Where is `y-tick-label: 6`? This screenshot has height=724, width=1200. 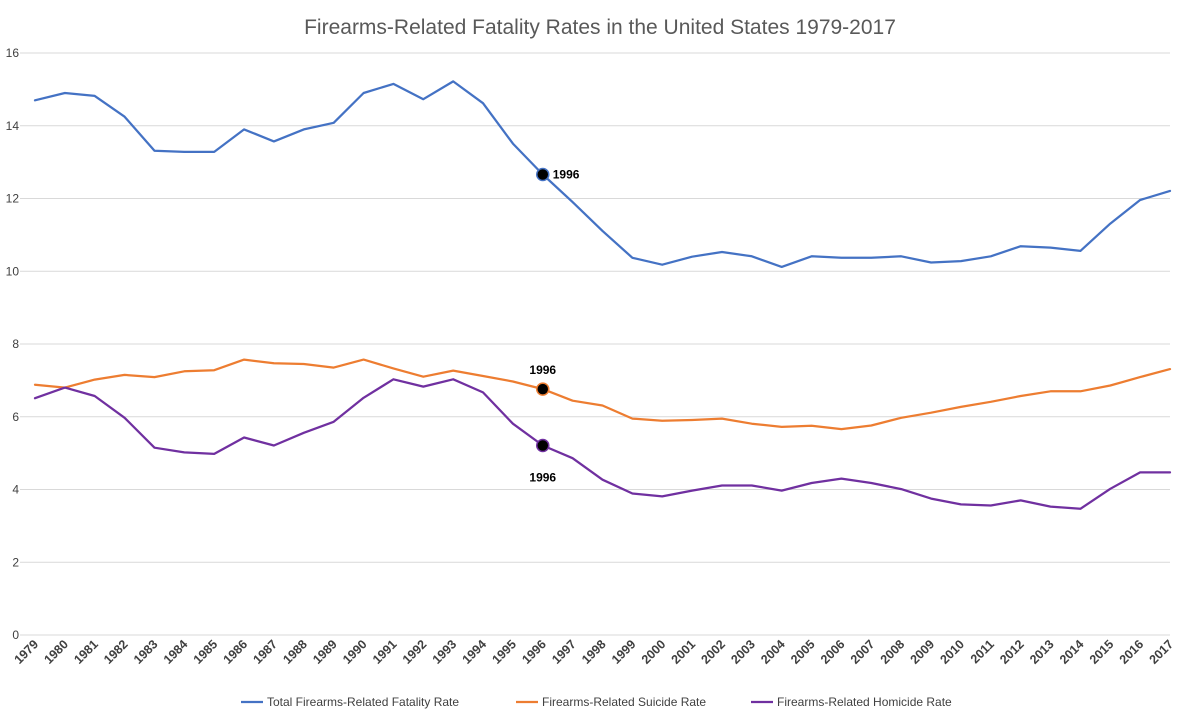
y-tick-label: 6 is located at coordinates (15, 417).